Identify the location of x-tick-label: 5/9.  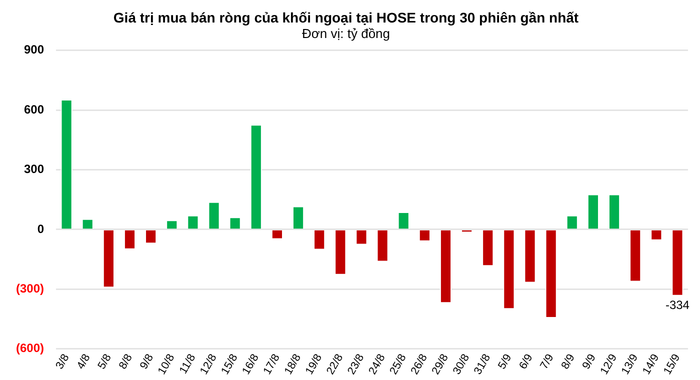
(505, 362).